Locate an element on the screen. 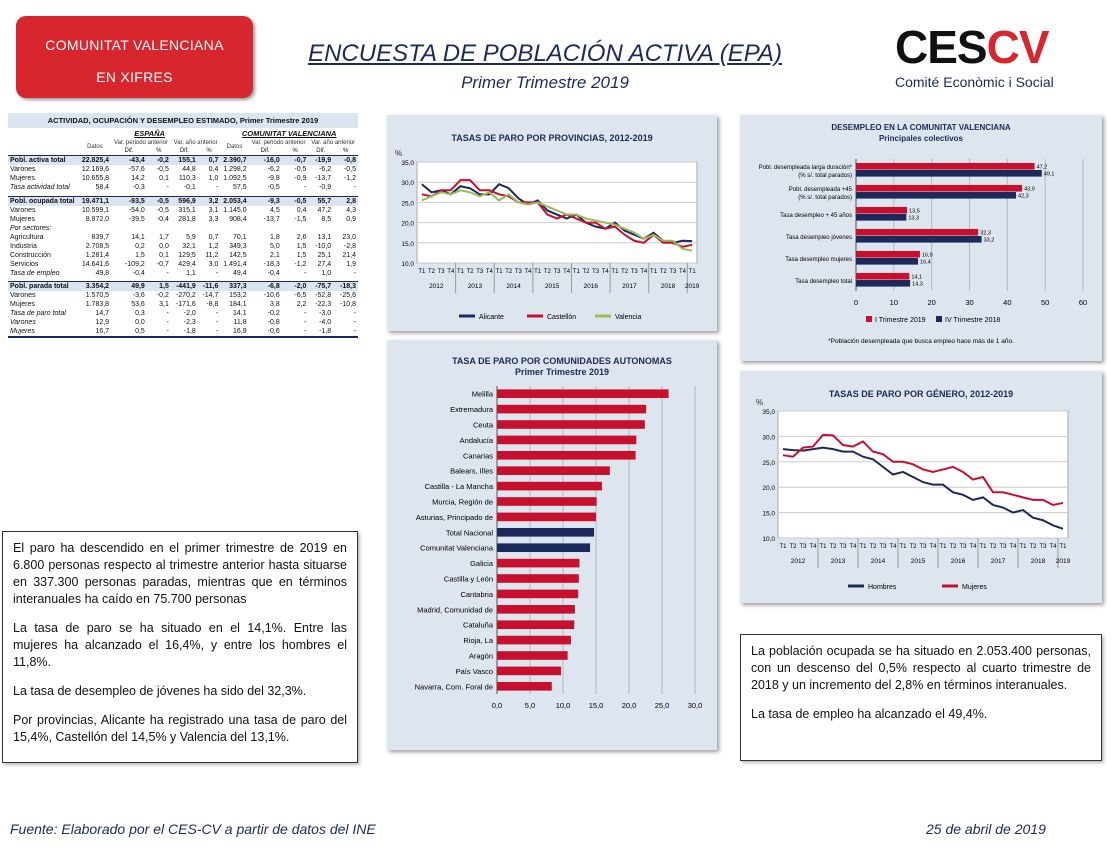 The height and width of the screenshot is (853, 1112). table-cell: -0,2 is located at coordinates (273, 313).